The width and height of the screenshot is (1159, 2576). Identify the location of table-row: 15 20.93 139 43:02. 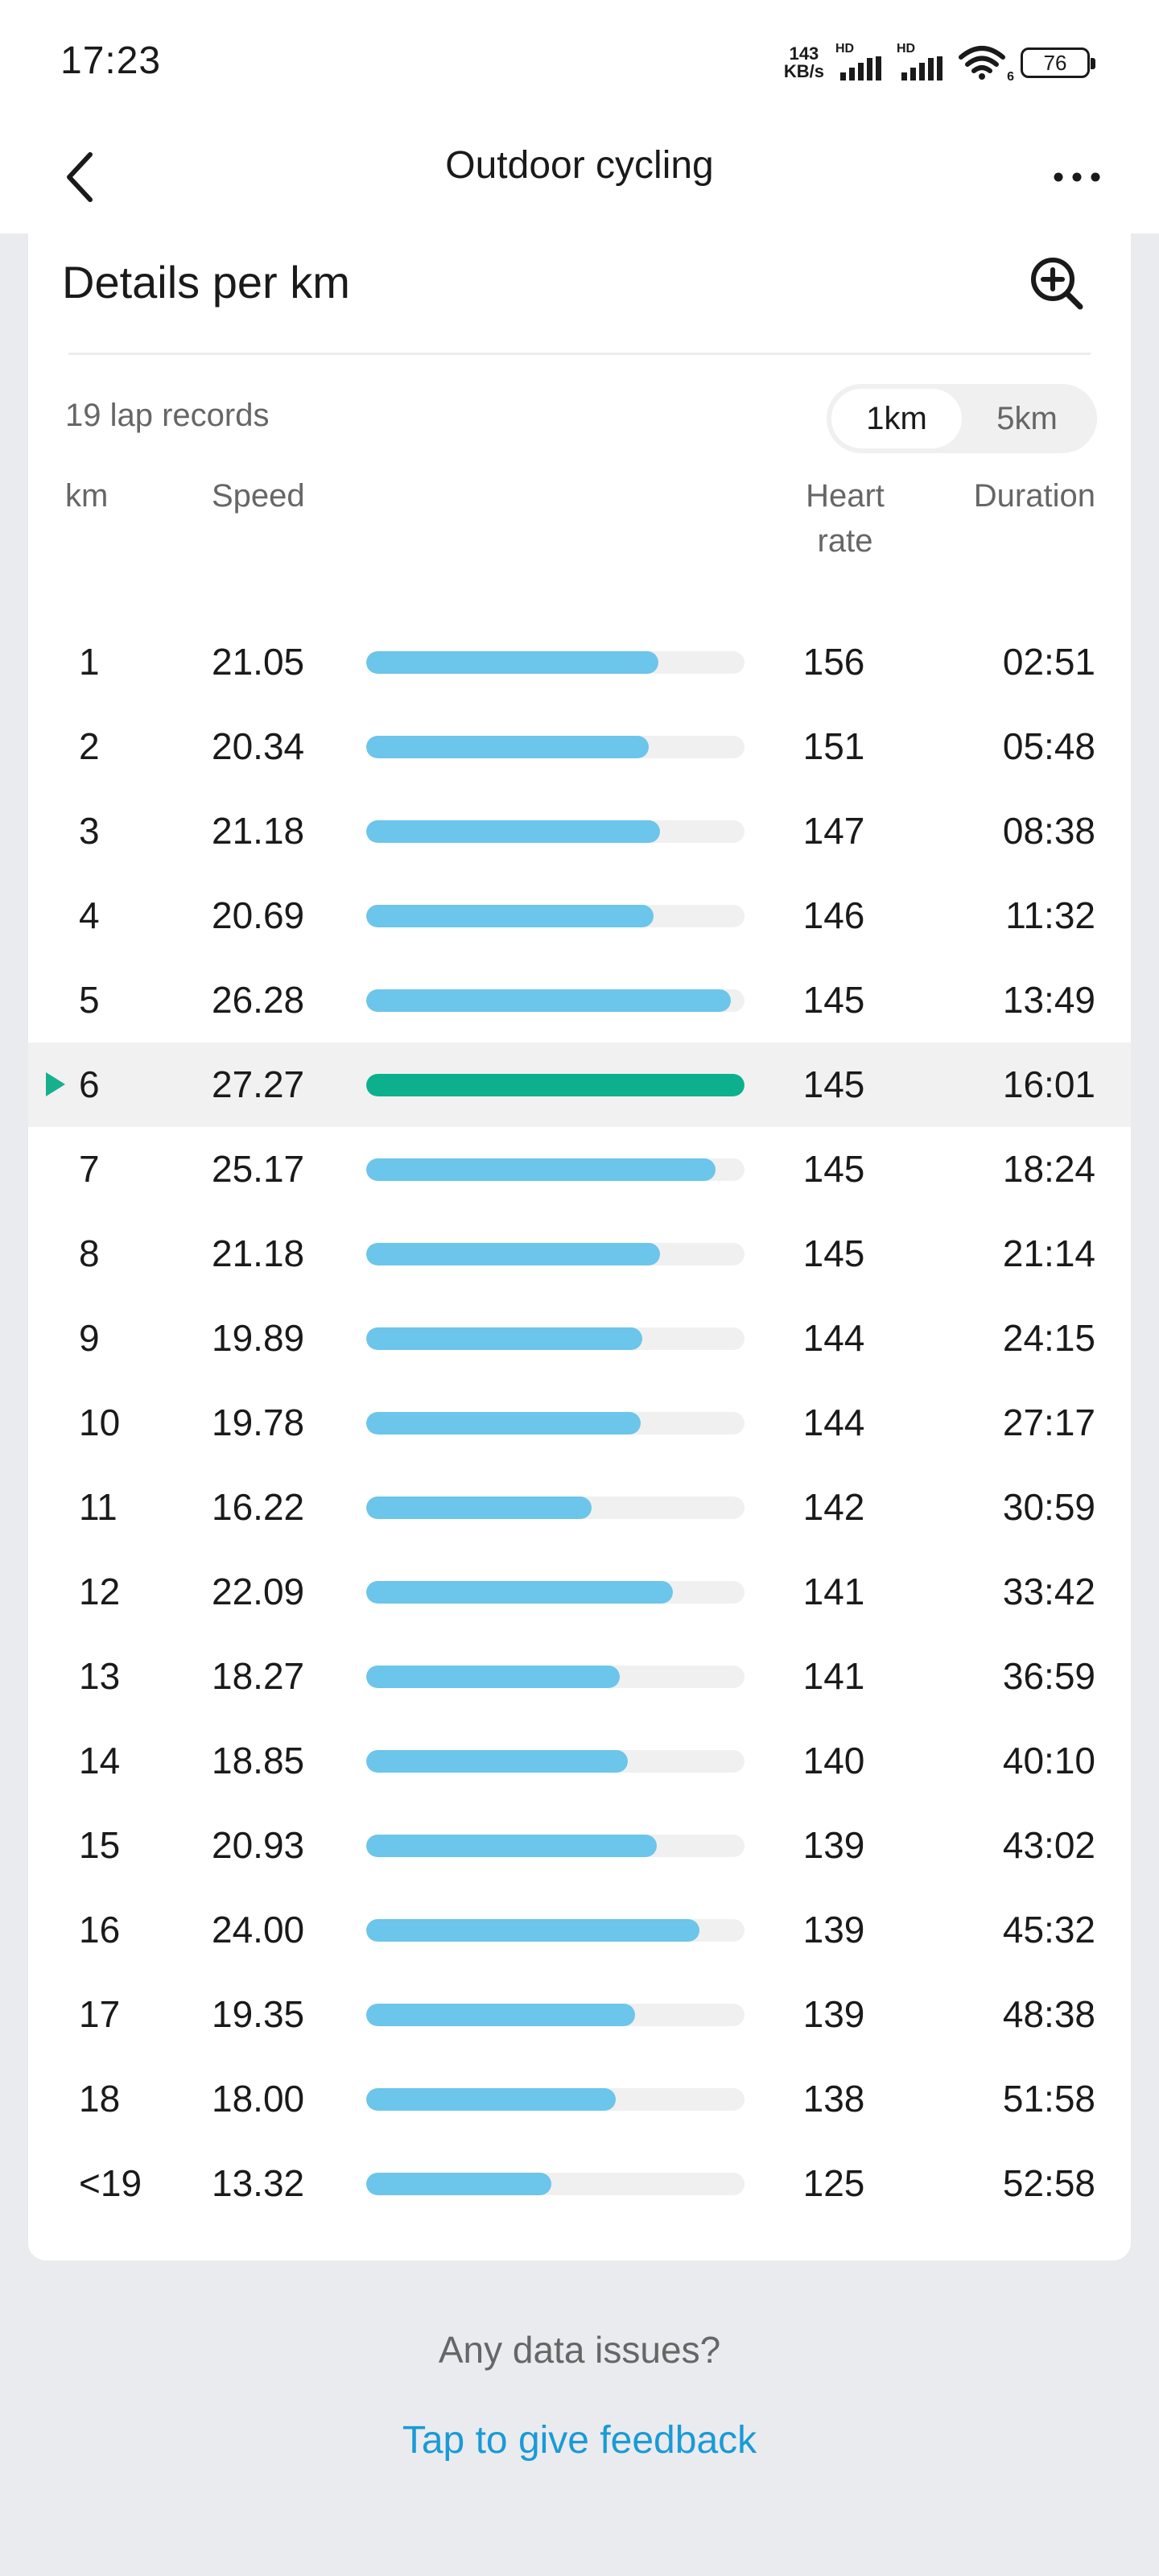
(579, 1846).